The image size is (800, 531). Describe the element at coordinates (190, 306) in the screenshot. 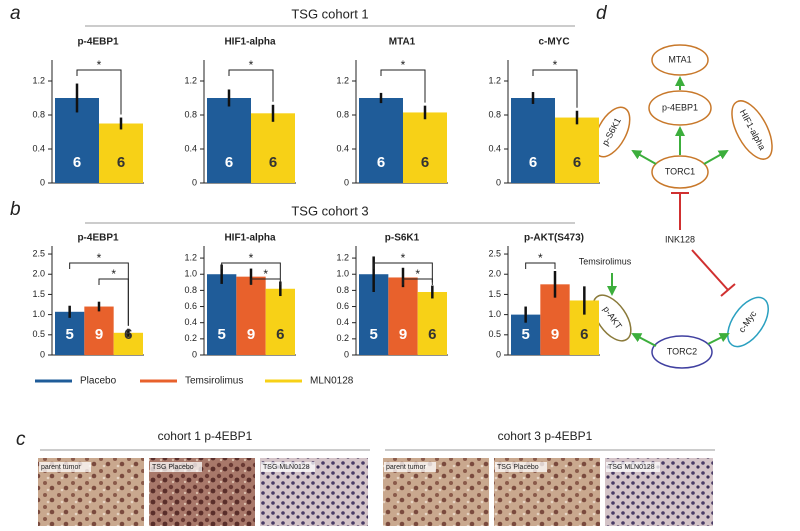

I see `y-tick-label: 0.6` at that location.